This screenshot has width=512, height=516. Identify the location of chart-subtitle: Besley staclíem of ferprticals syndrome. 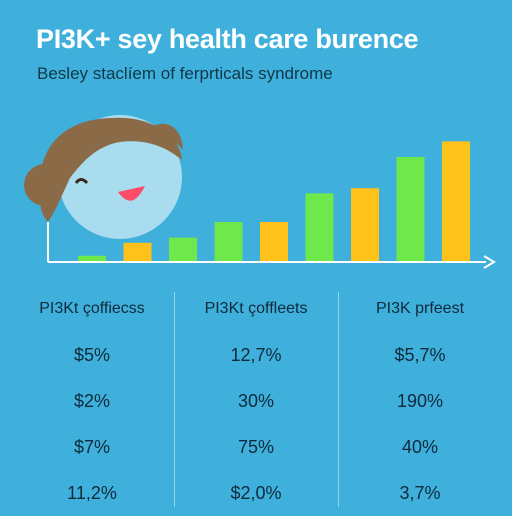
(185, 73).